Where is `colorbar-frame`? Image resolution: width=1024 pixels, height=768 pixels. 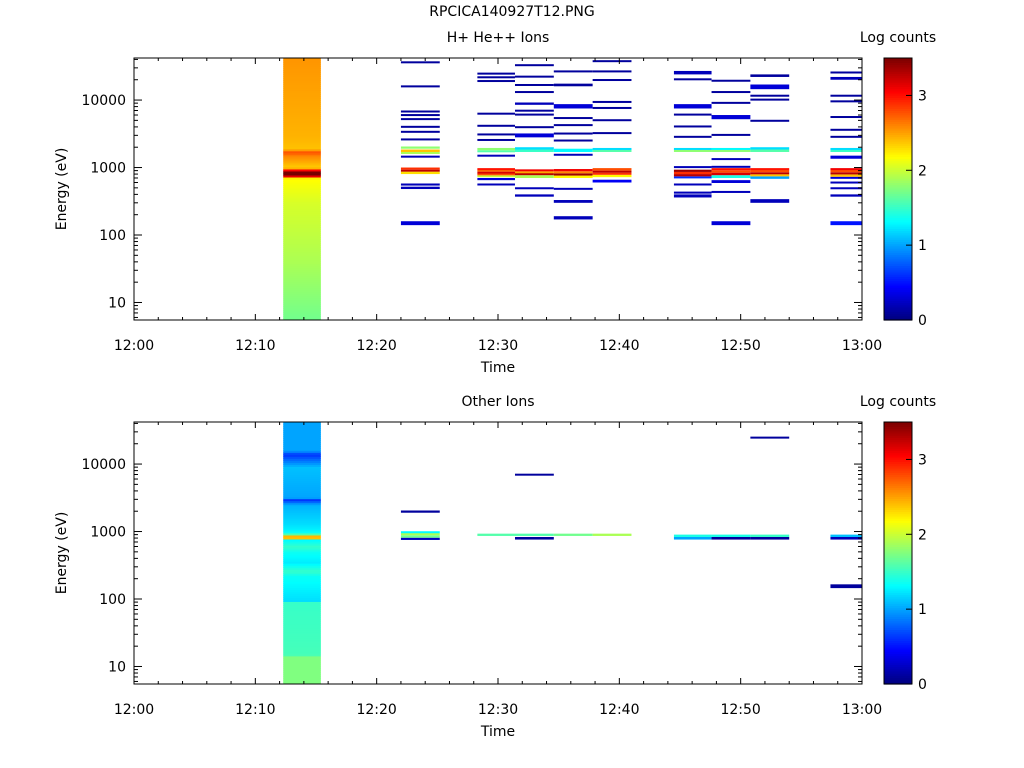 colorbar-frame is located at coordinates (898, 553).